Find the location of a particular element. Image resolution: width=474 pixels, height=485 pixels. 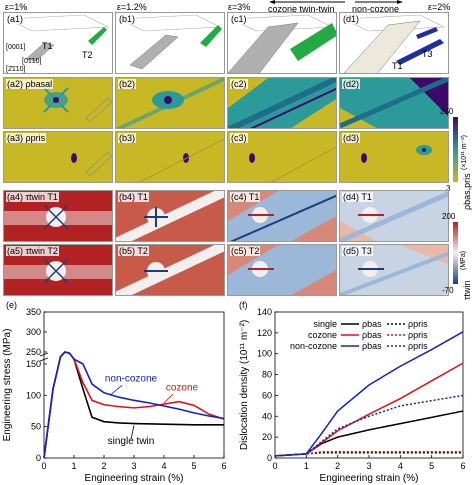

x-tick-label-f: 4 is located at coordinates (400, 466).